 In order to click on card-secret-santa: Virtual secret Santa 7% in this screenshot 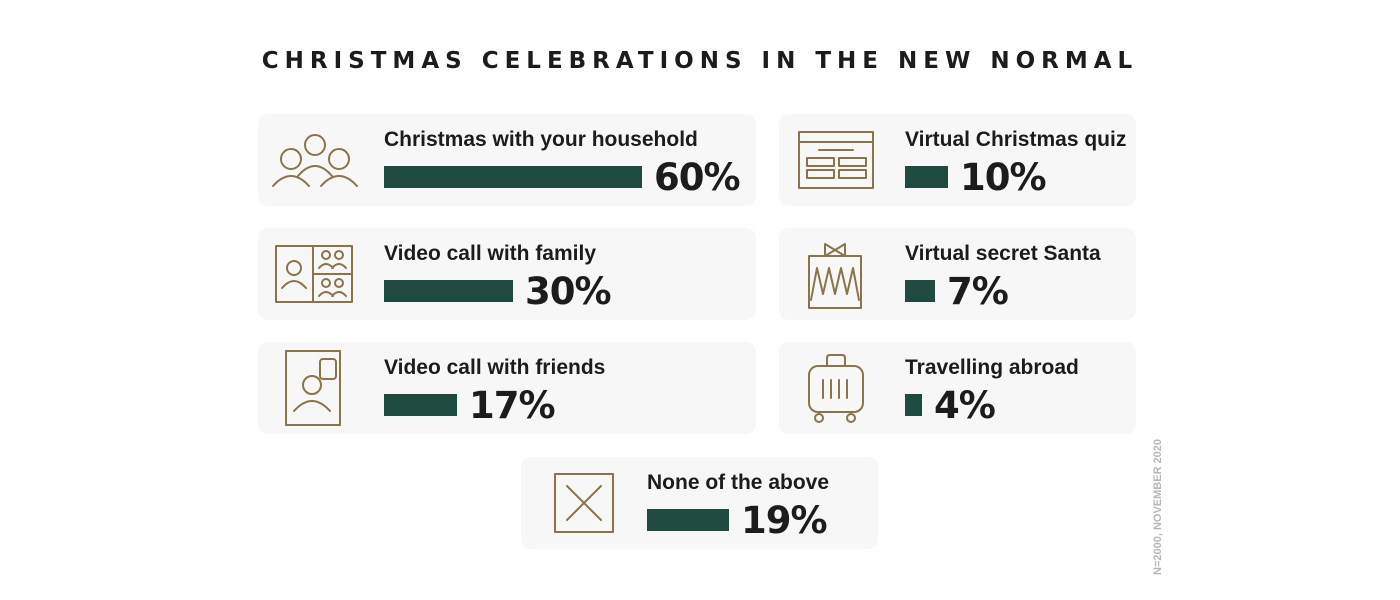, I will do `click(957, 274)`.